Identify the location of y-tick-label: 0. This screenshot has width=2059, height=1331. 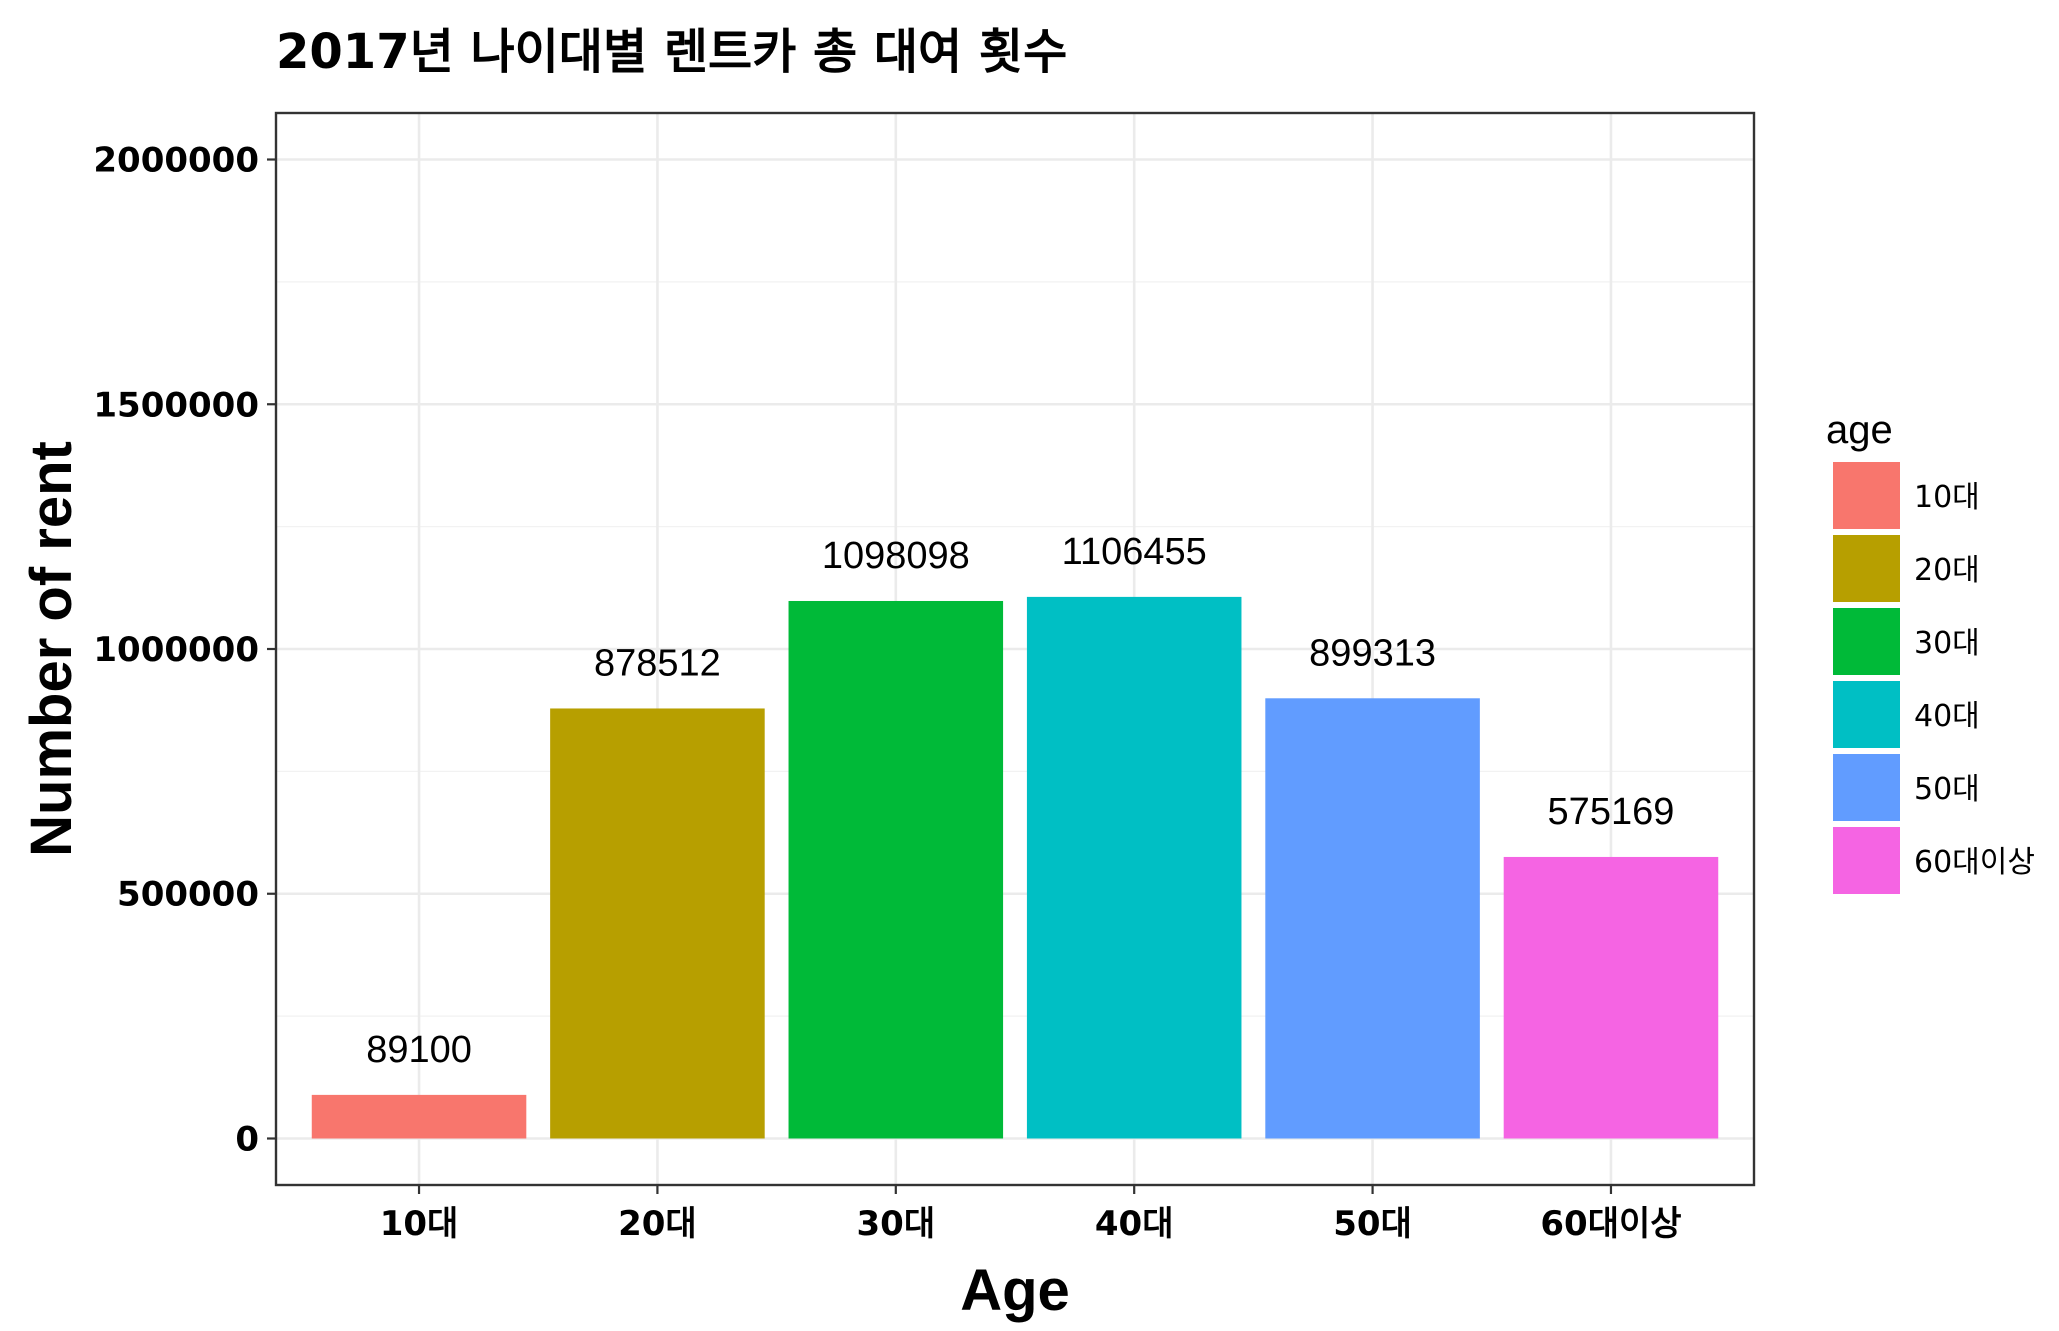
(247, 1139).